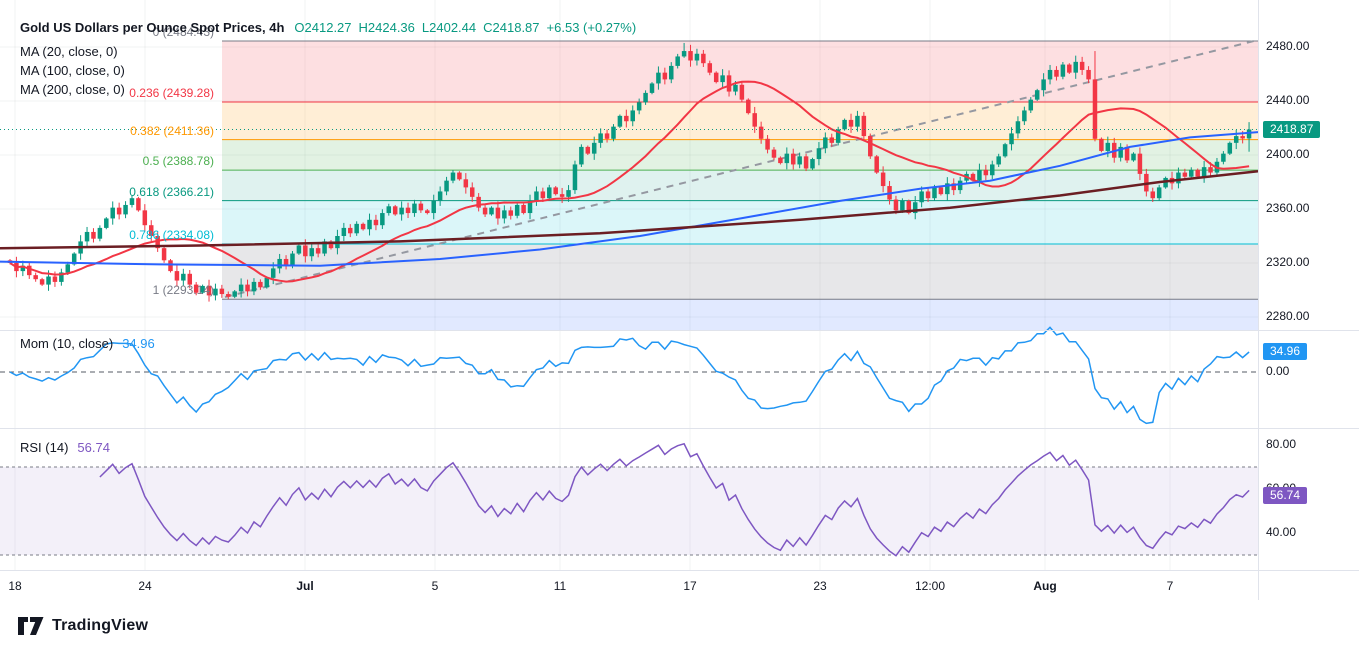  I want to click on ohlc-low: L2402.44, so click(449, 27).